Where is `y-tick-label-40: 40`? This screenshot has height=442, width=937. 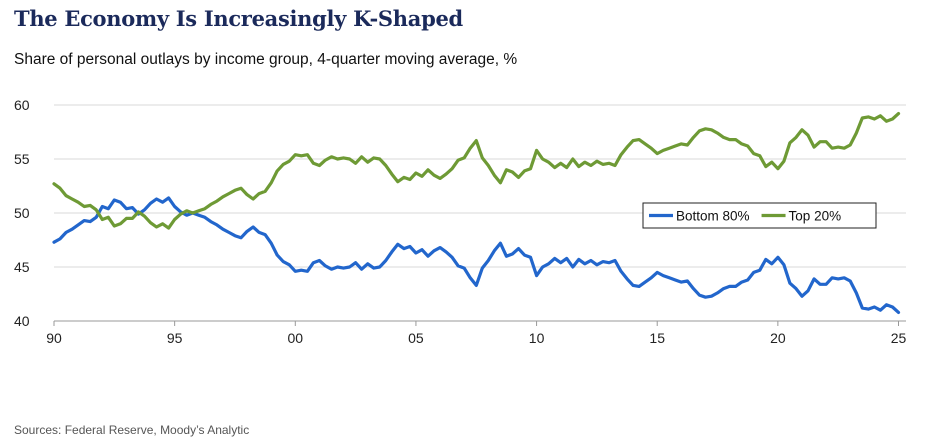 y-tick-label-40: 40 is located at coordinates (22, 321).